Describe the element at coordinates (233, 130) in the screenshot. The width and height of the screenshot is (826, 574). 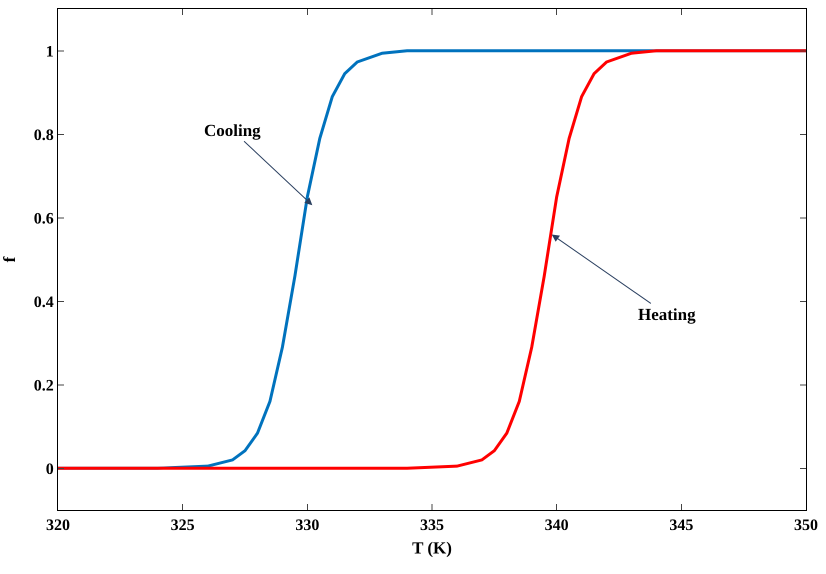
I see `annotation: Cooling` at that location.